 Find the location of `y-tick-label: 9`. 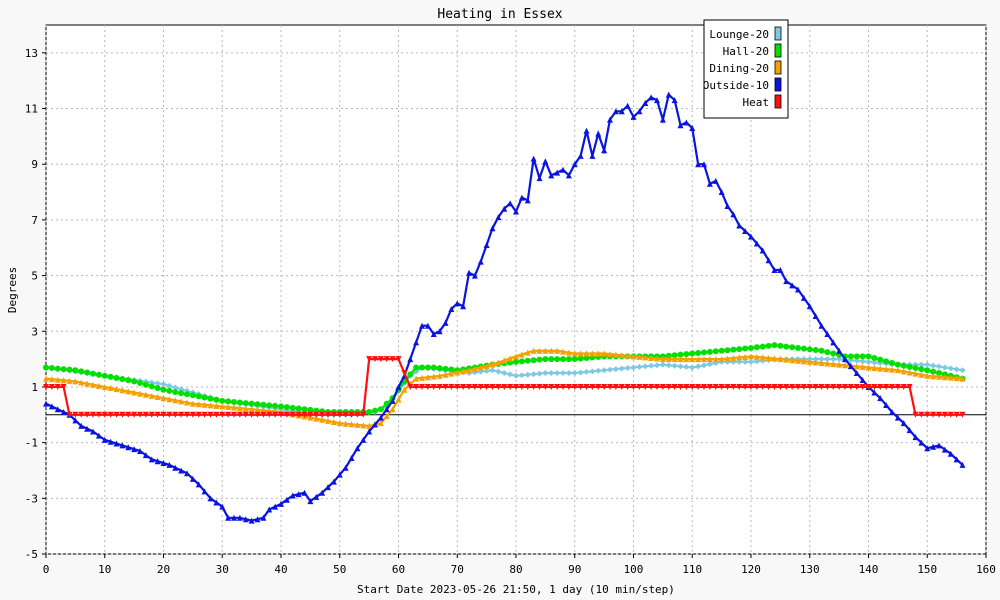

y-tick-label: 9 is located at coordinates (34, 164).